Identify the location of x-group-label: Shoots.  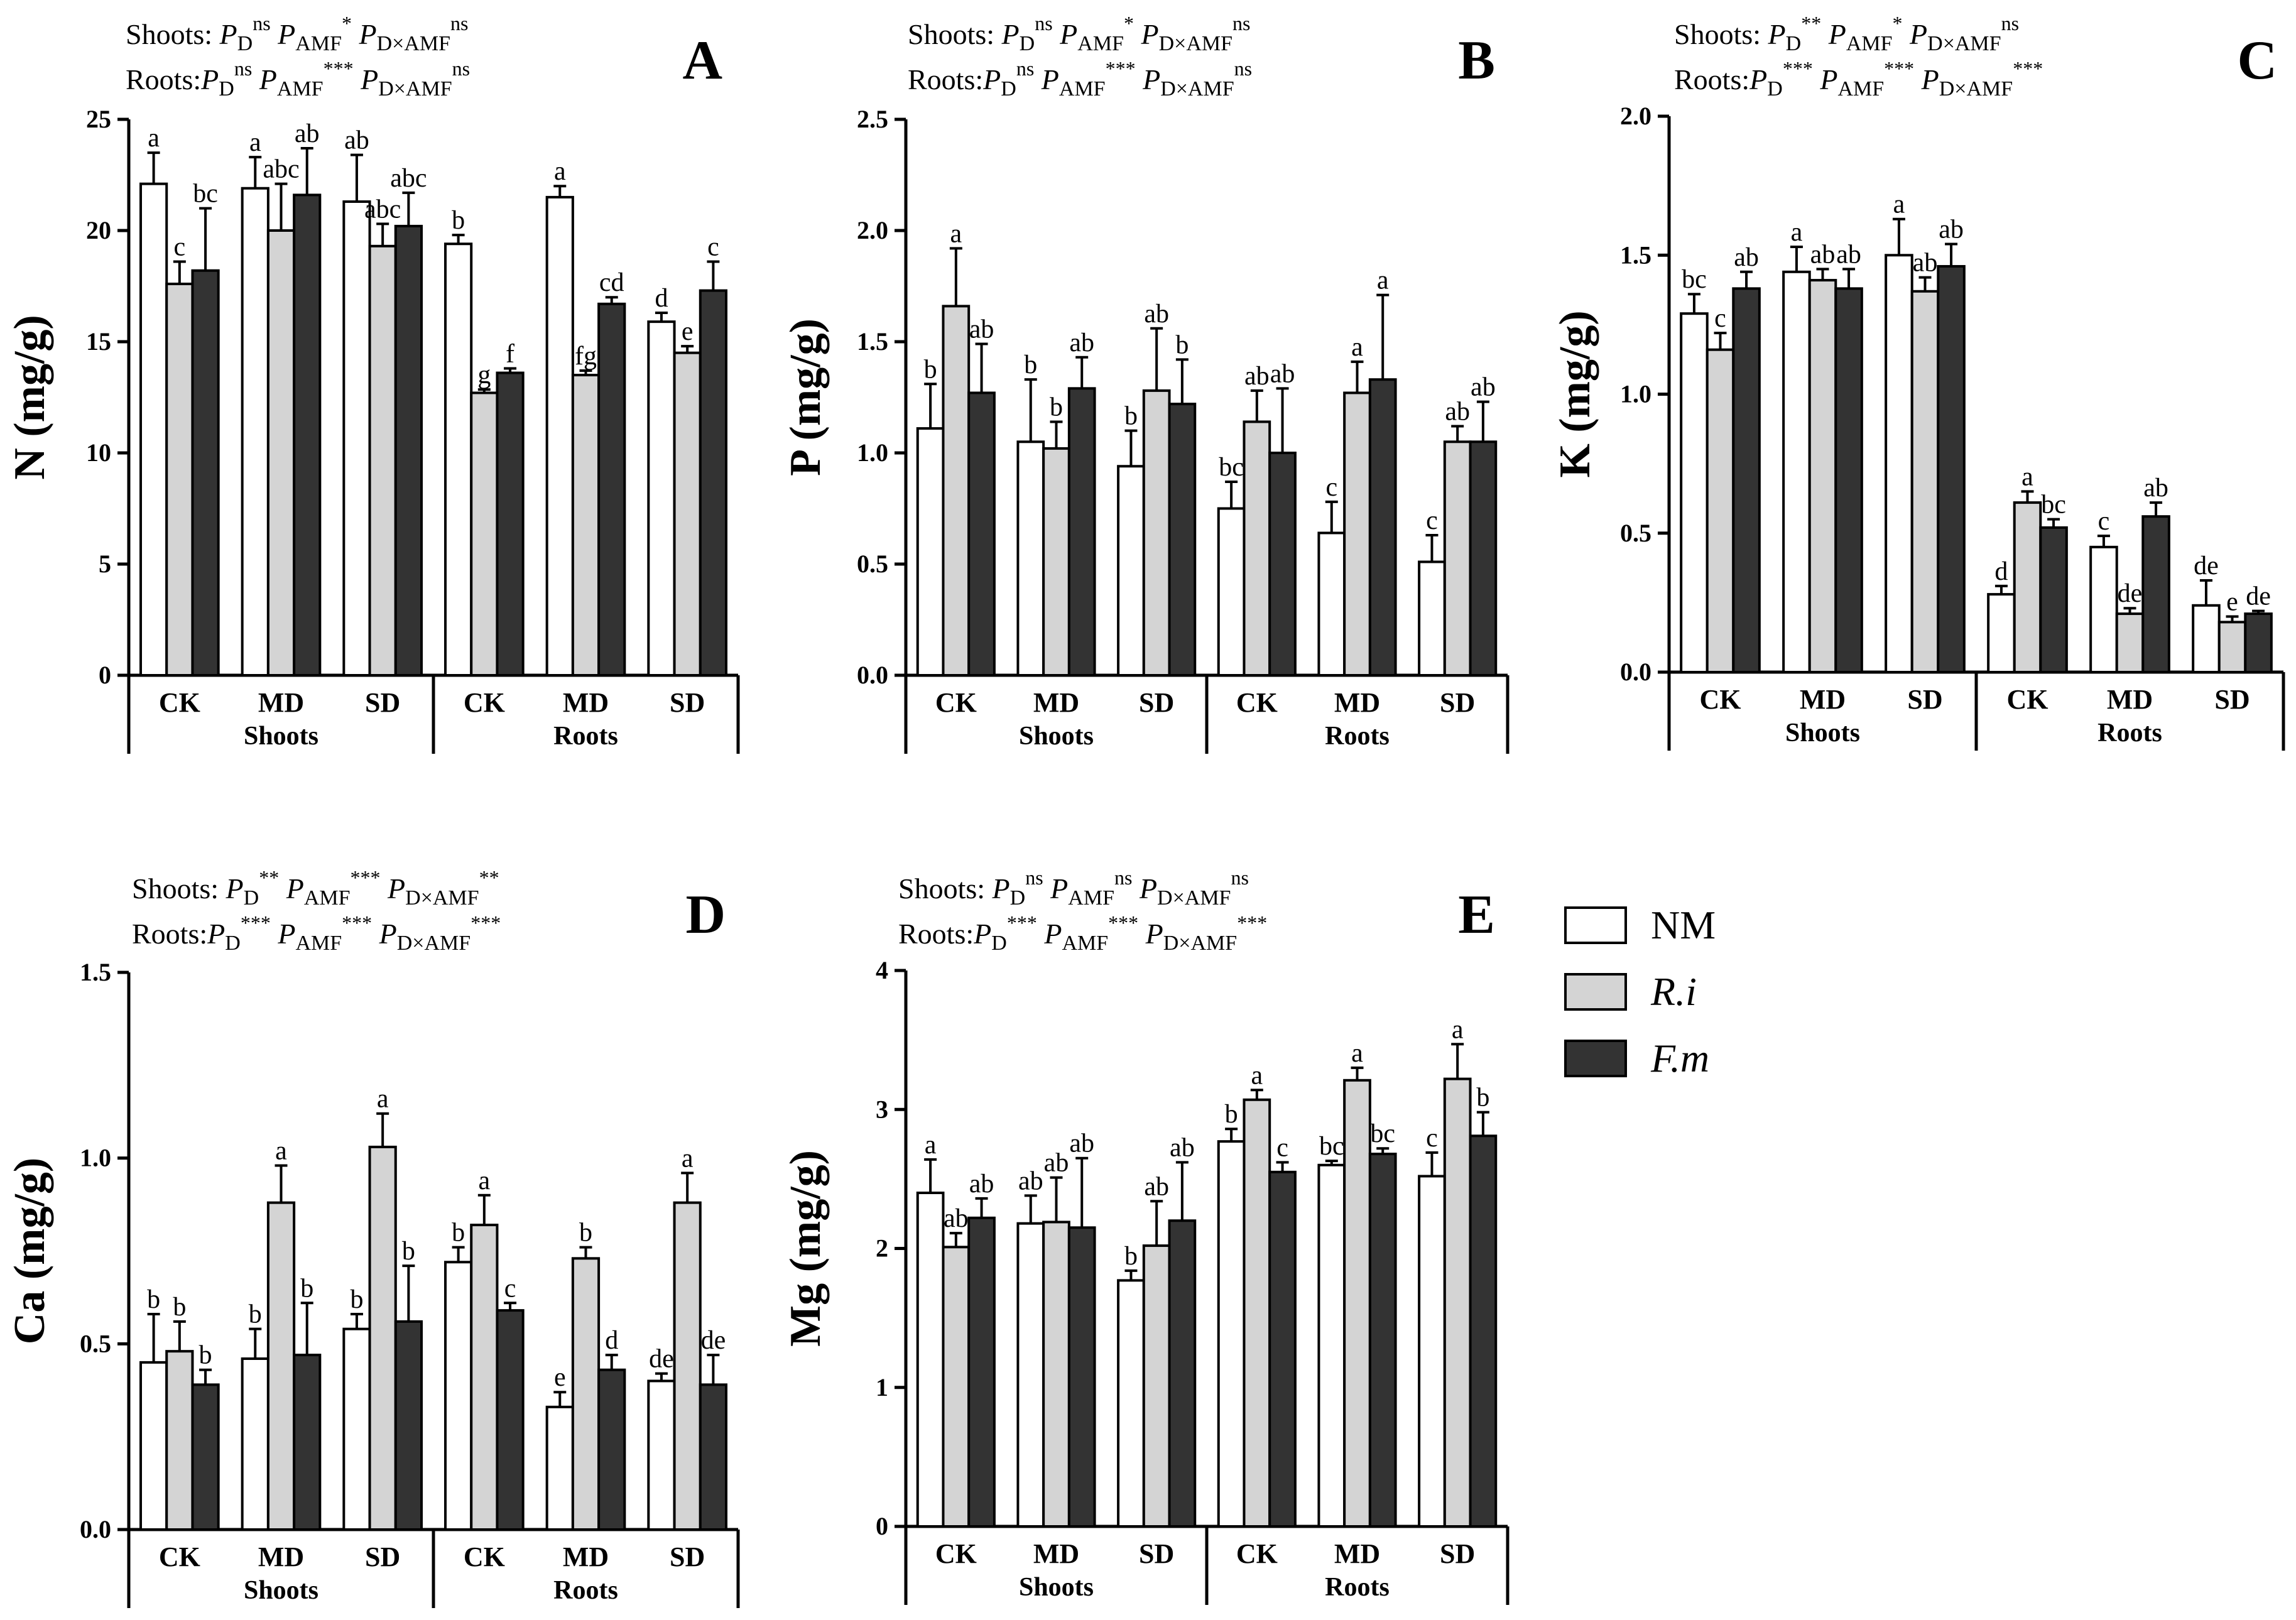
(281, 1590).